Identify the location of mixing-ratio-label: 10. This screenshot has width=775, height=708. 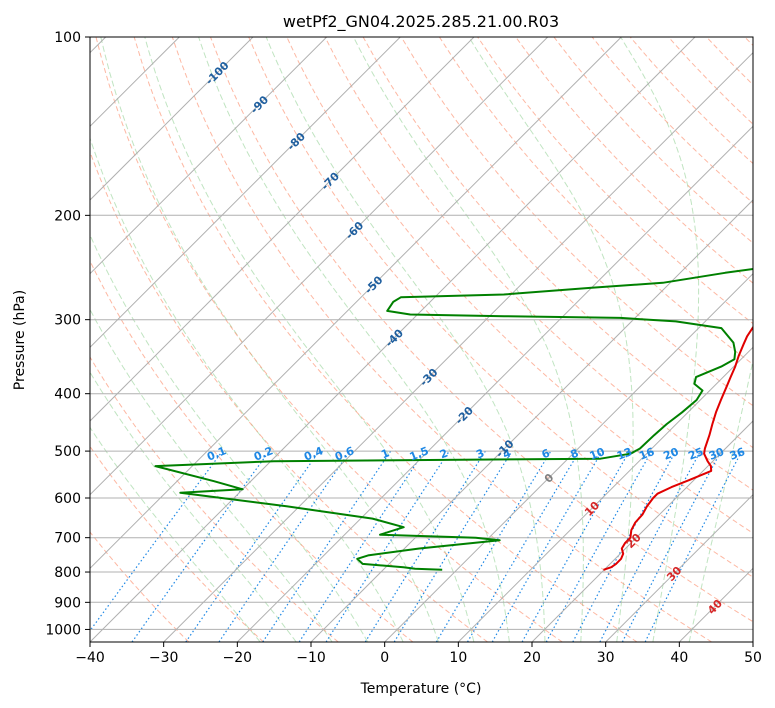
(597, 454).